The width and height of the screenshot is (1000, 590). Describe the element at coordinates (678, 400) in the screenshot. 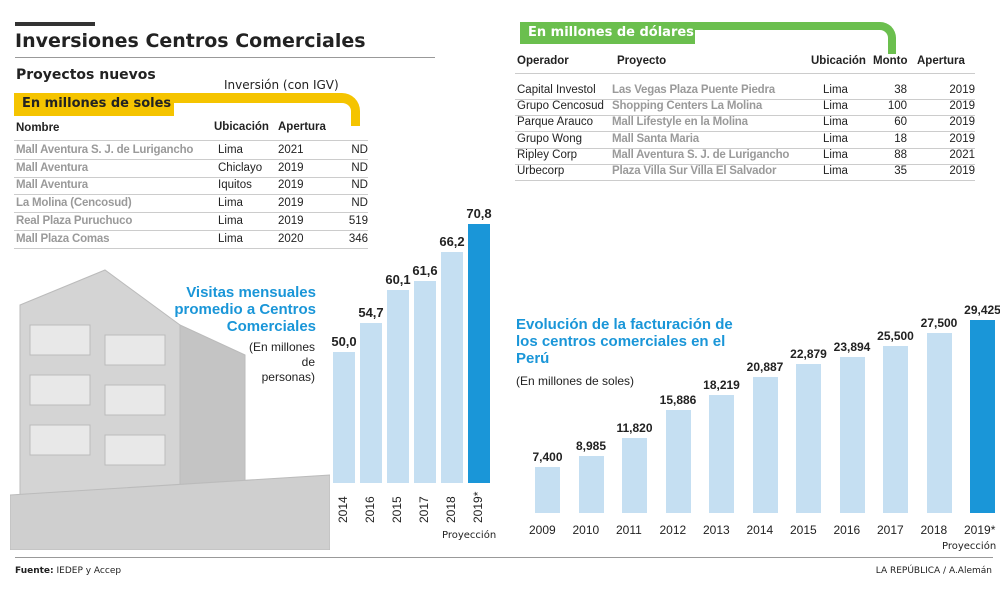

I see `value-label: 15,886` at that location.